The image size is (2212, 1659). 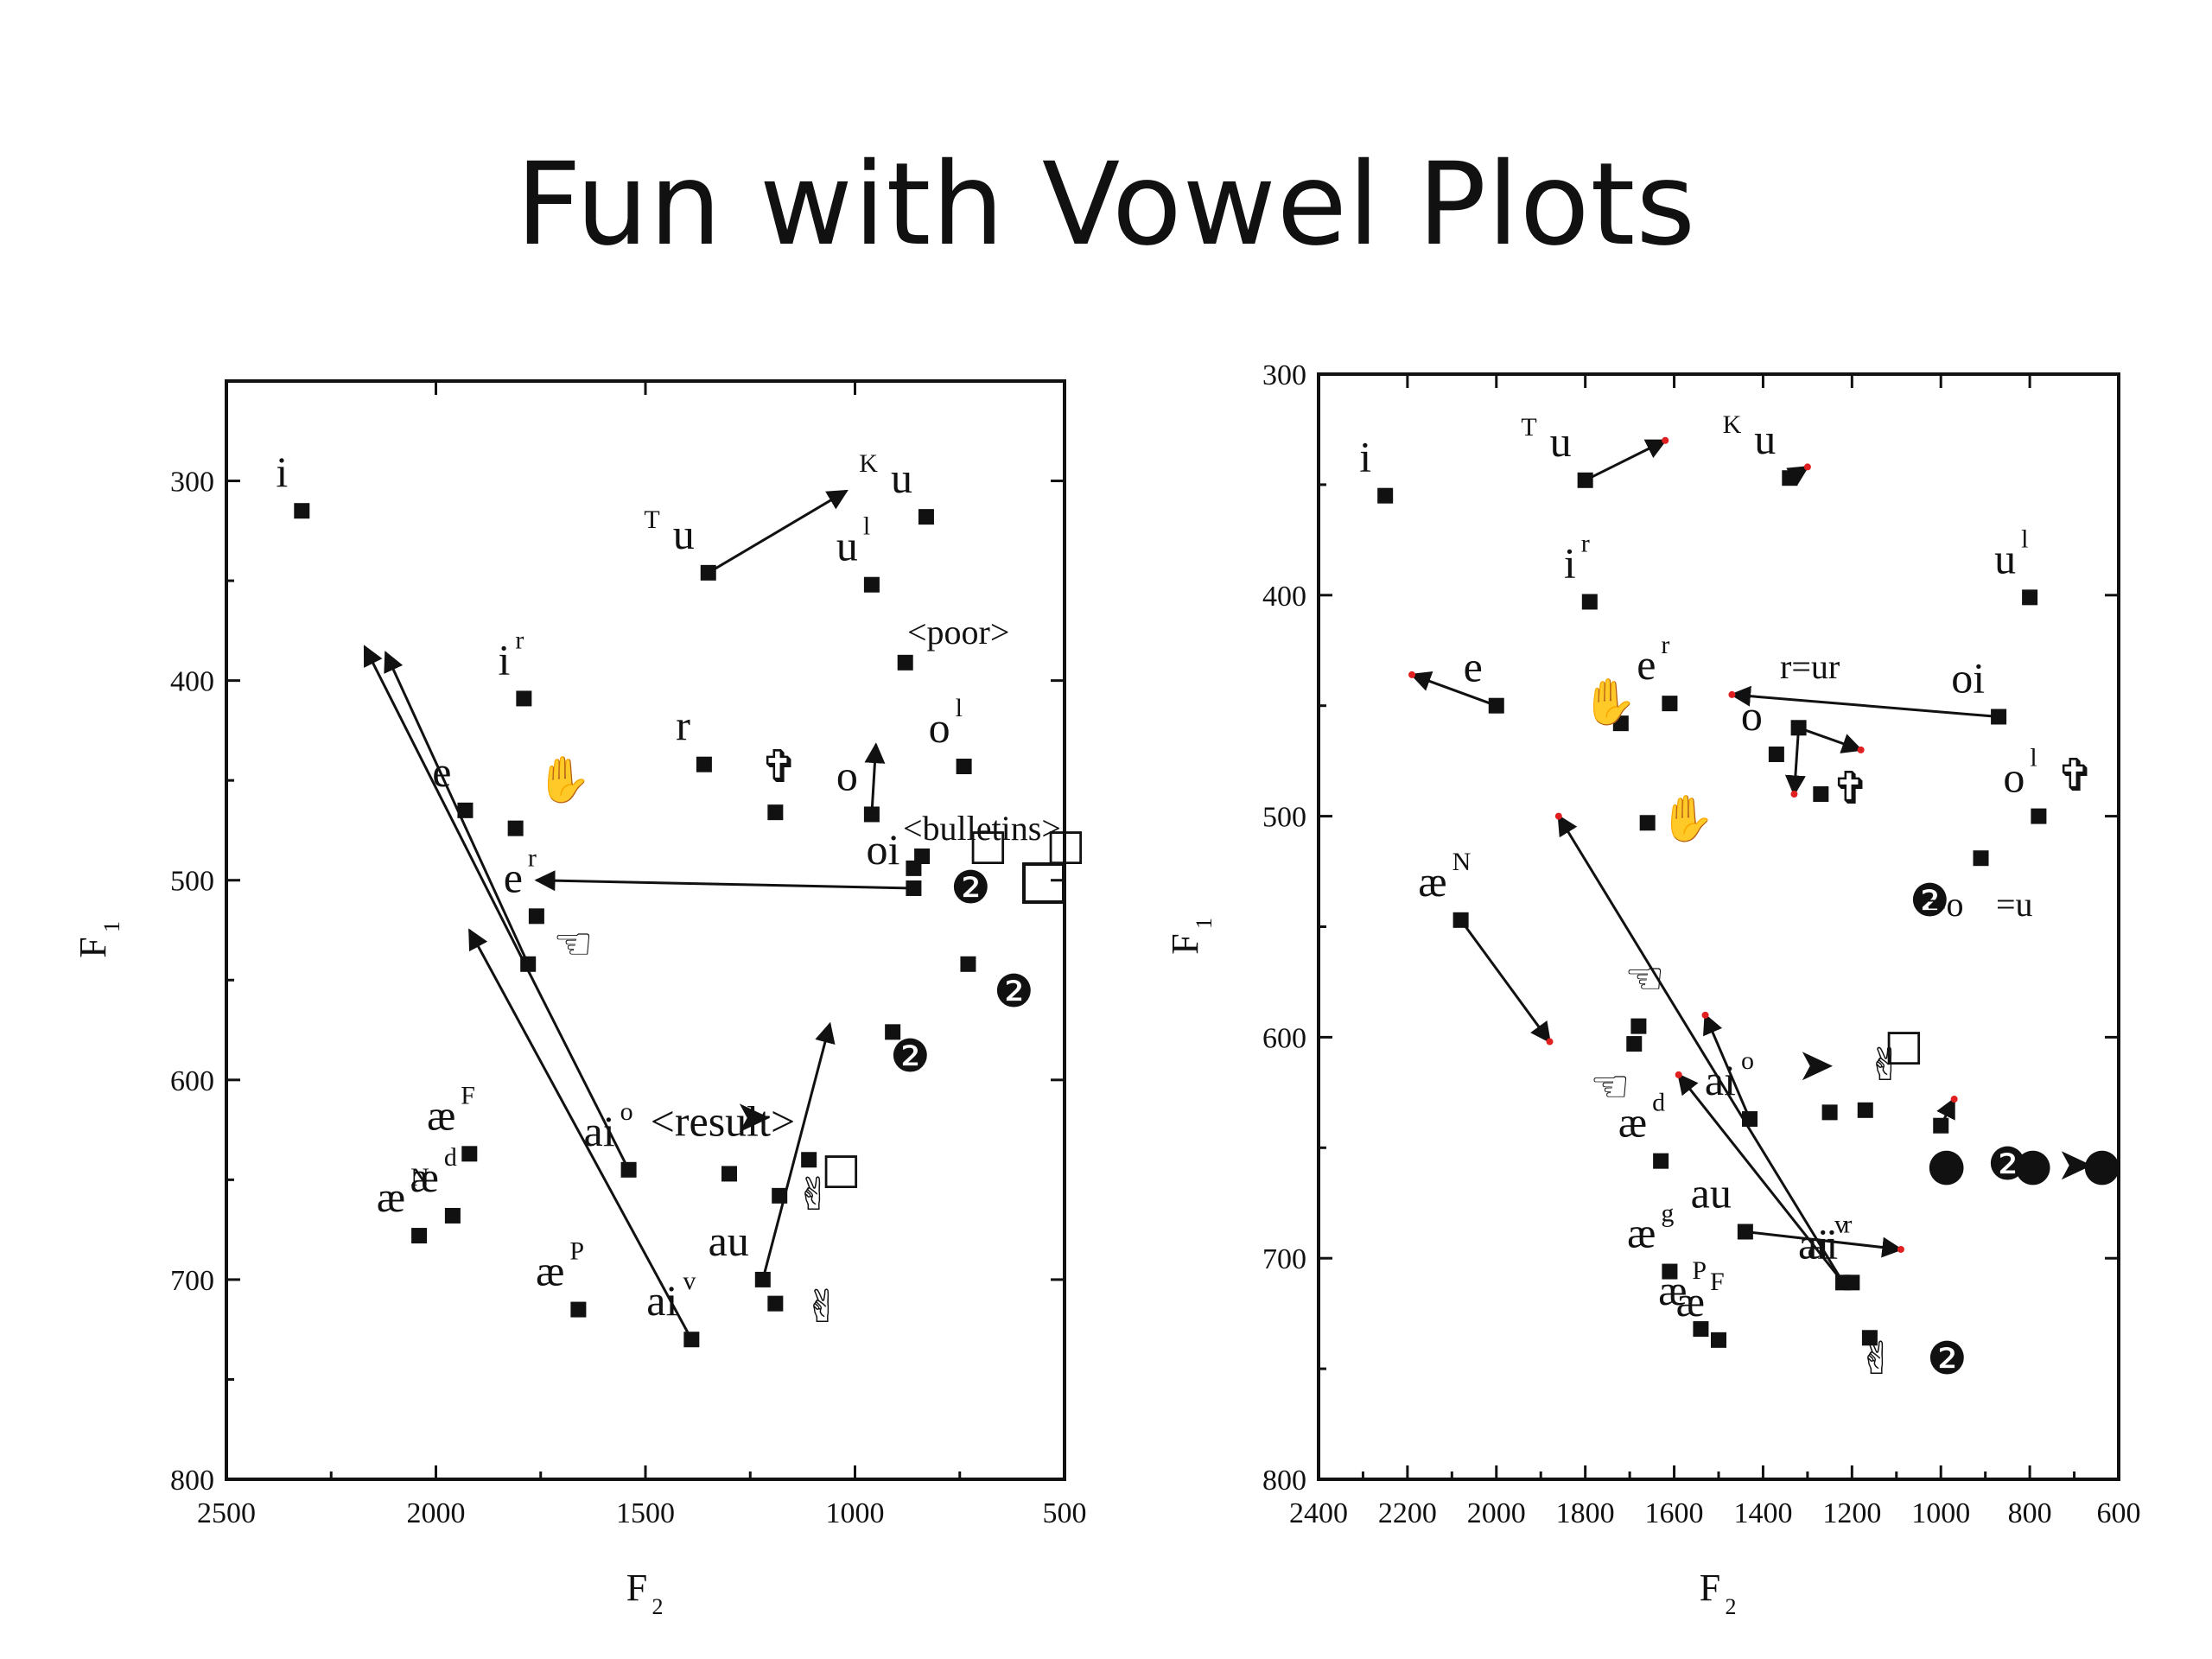 What do you see at coordinates (2030, 1513) in the screenshot?
I see `x-tick-label: 800` at bounding box center [2030, 1513].